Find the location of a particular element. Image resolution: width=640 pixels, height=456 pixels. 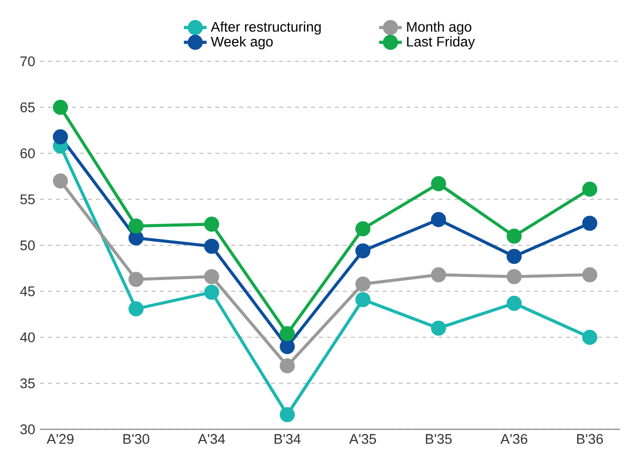

x-tick-label: A'29 is located at coordinates (60, 439).